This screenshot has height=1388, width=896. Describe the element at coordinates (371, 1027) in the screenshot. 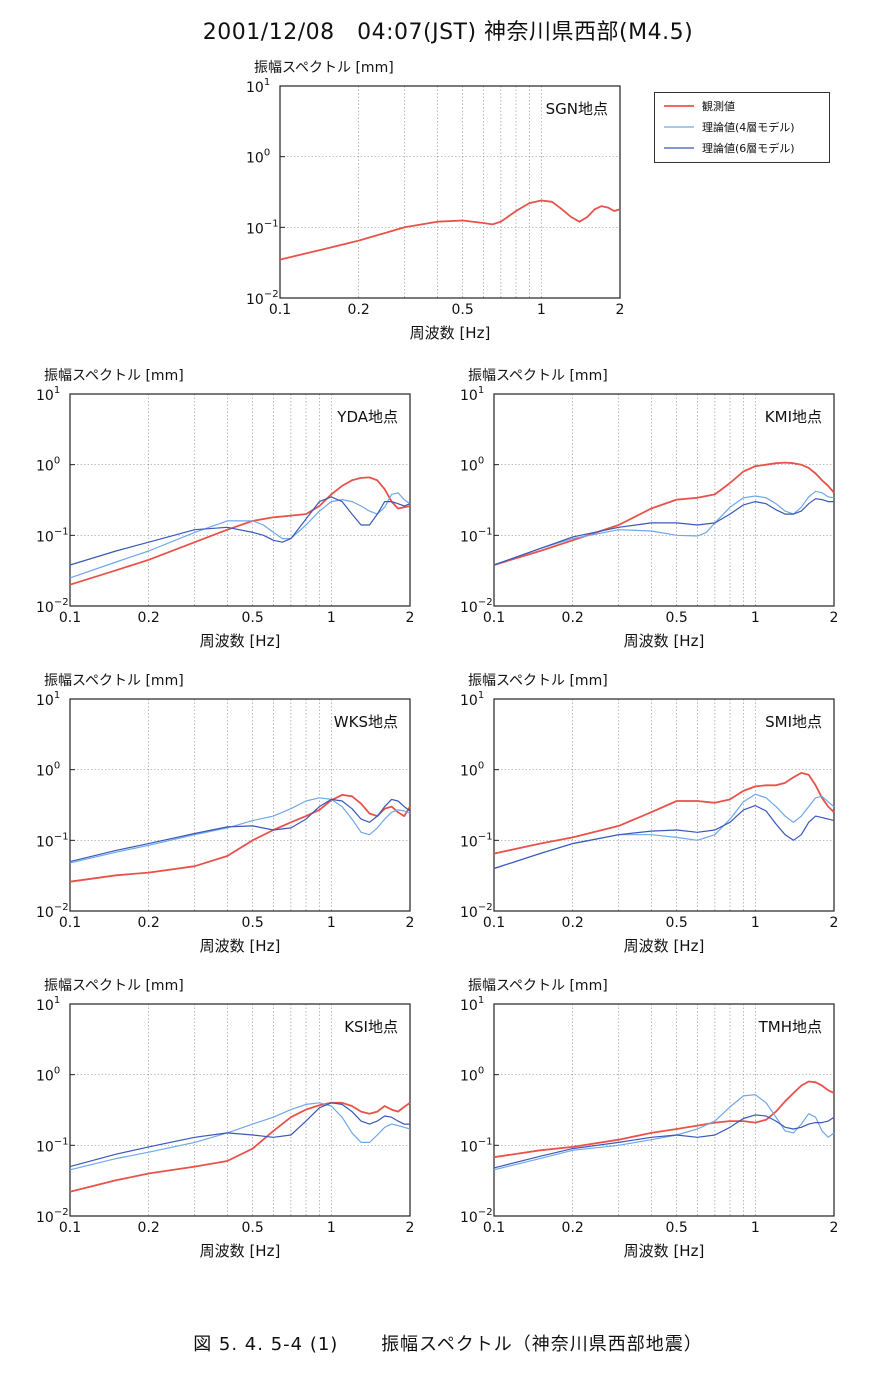

I see `station-label: KSI地点` at that location.